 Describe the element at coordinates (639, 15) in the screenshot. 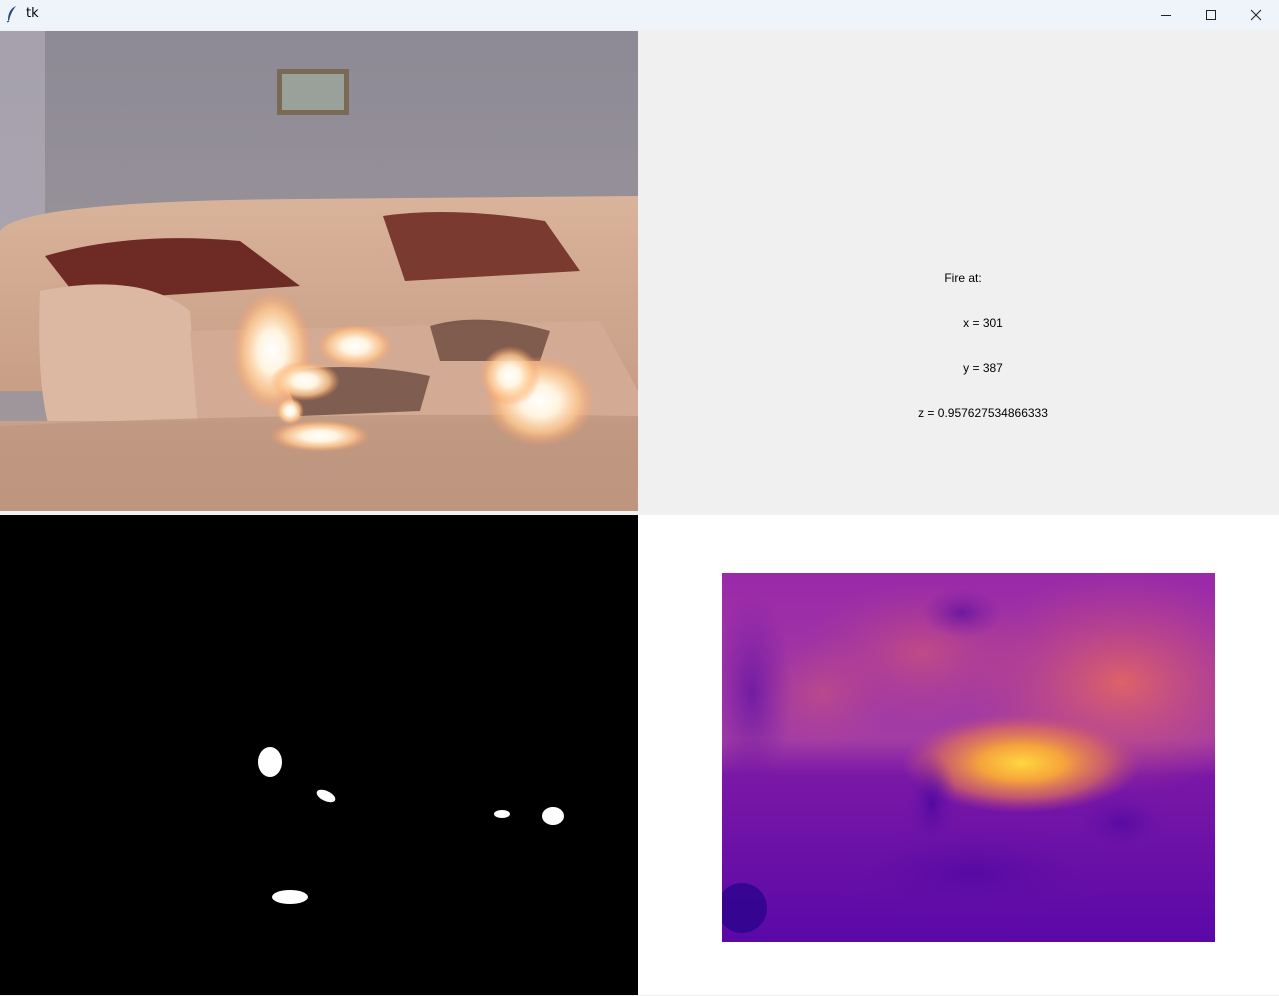

I see `title-bar: tk` at that location.